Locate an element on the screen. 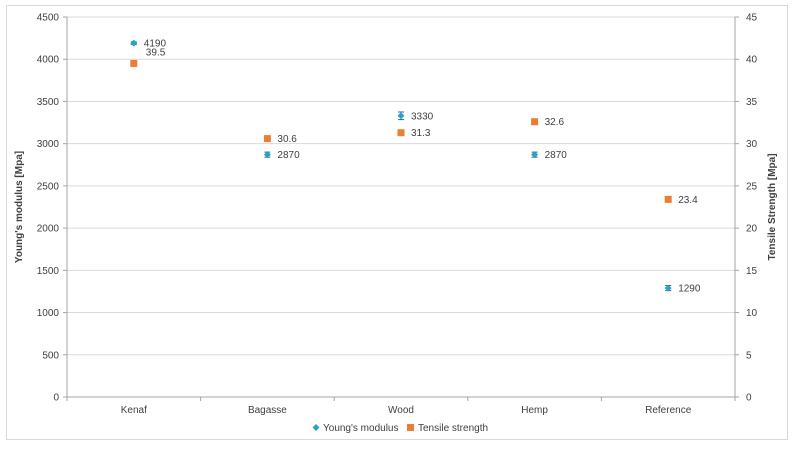  data-label-tensile-strength: 31.3 is located at coordinates (421, 133).